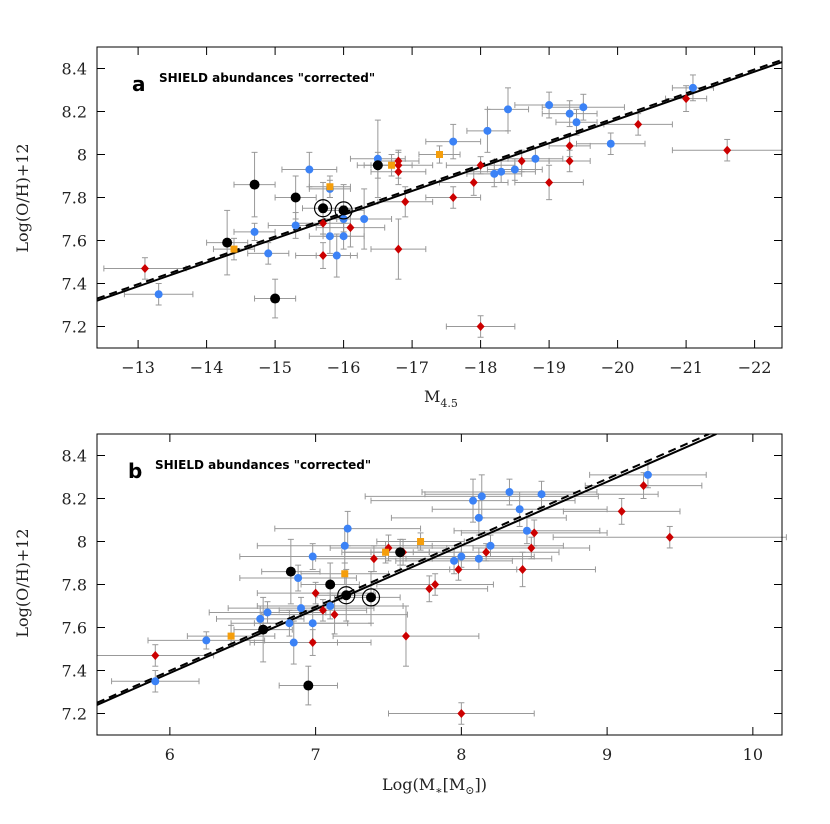  Describe the element at coordinates (74, 714) in the screenshot. I see `panel-b-ytick-label: 7.2` at that location.